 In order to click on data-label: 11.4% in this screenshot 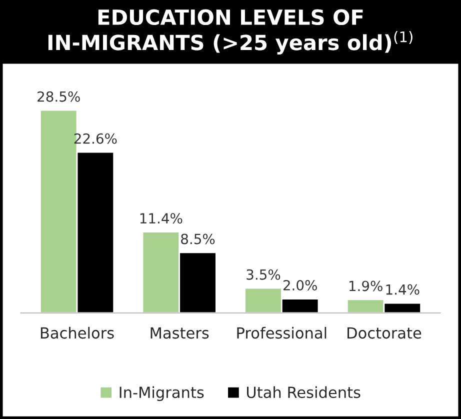, I will do `click(161, 218)`.